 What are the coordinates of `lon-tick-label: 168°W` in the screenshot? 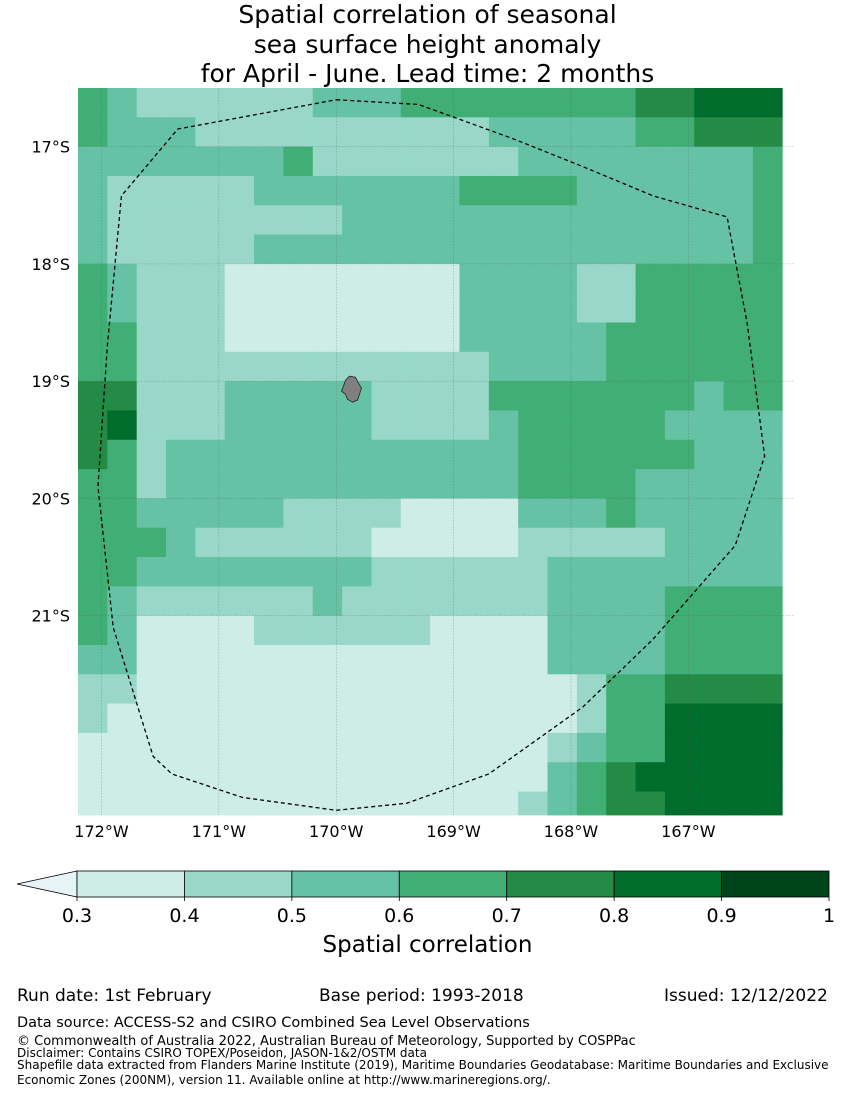 It's located at (571, 831).